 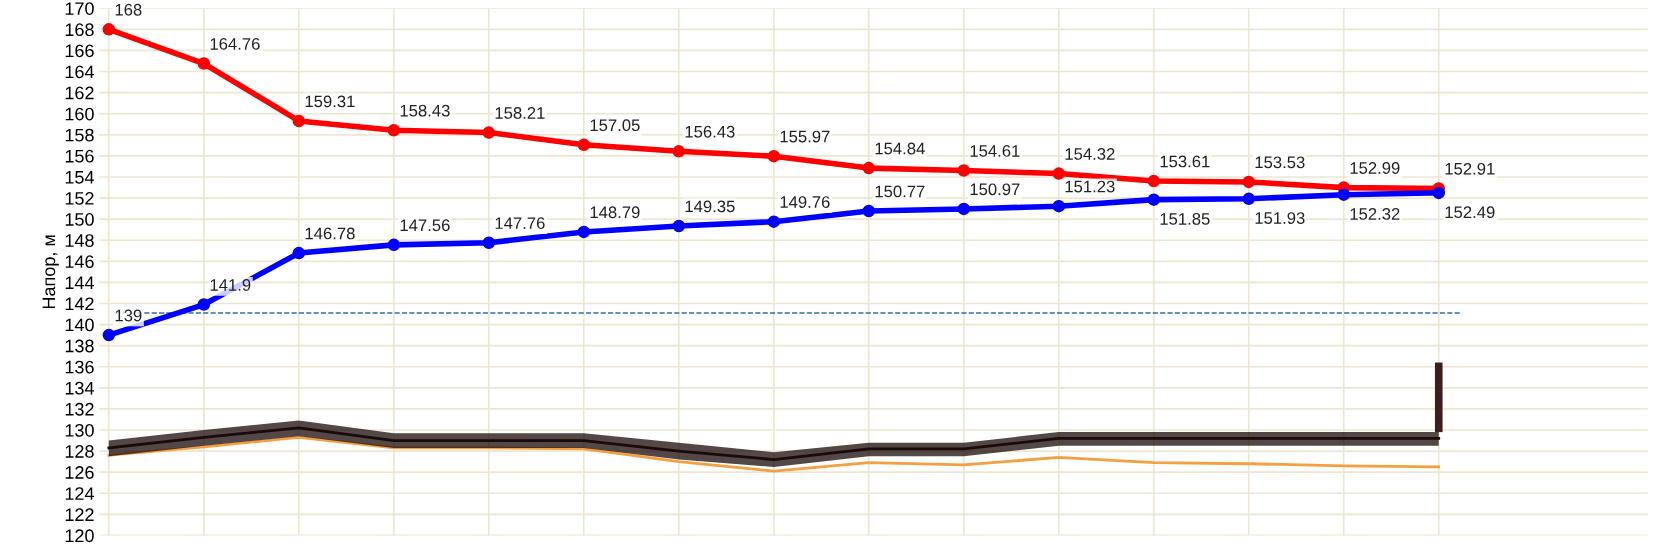 What do you see at coordinates (1090, 154) in the screenshot?
I see `data-label: 154.32` at bounding box center [1090, 154].